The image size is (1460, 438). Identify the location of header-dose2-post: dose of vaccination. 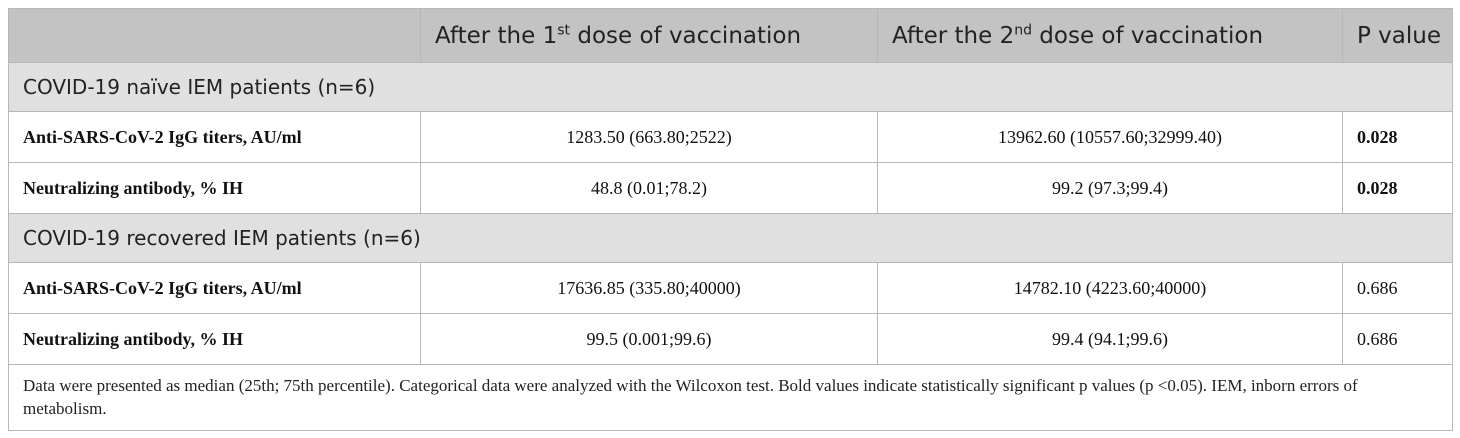
(1148, 35).